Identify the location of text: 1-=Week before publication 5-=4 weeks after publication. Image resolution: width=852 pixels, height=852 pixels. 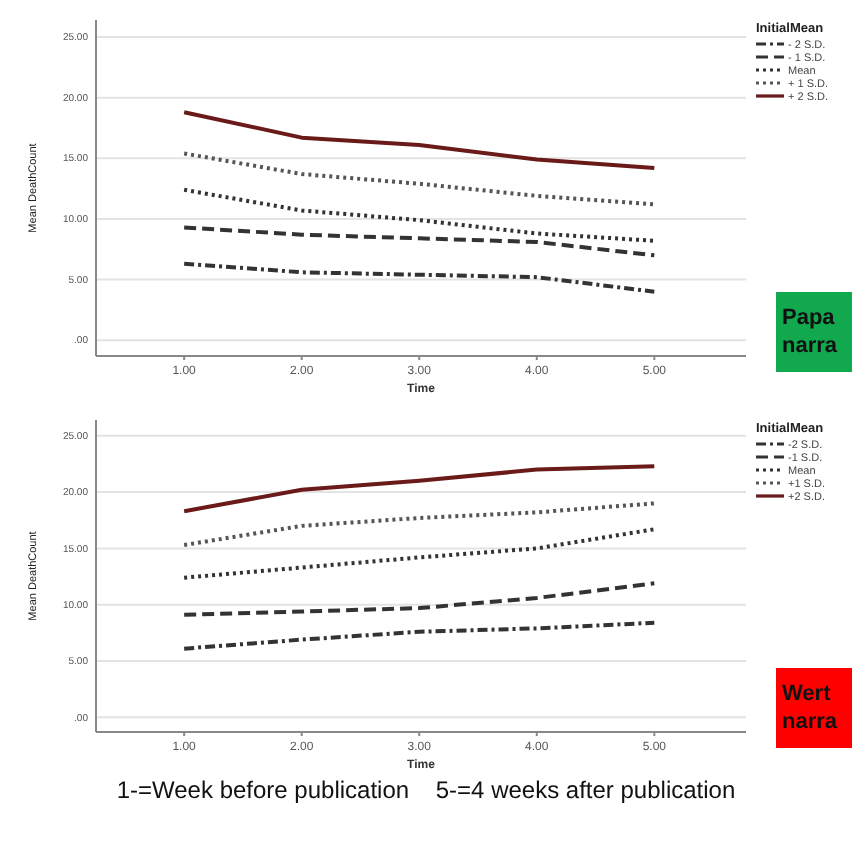
(426, 790).